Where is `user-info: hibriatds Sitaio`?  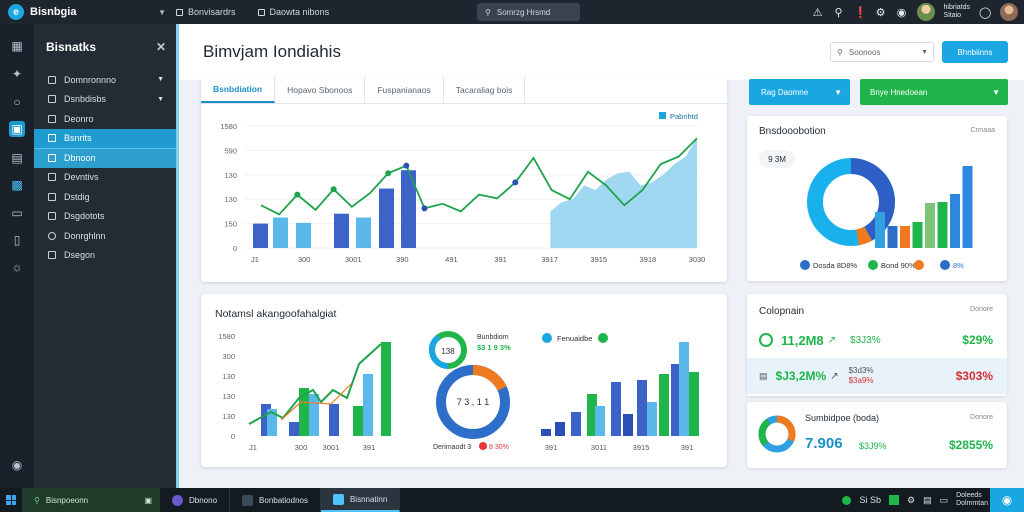
user-info: hibriatds Sitaio is located at coordinates (957, 12).